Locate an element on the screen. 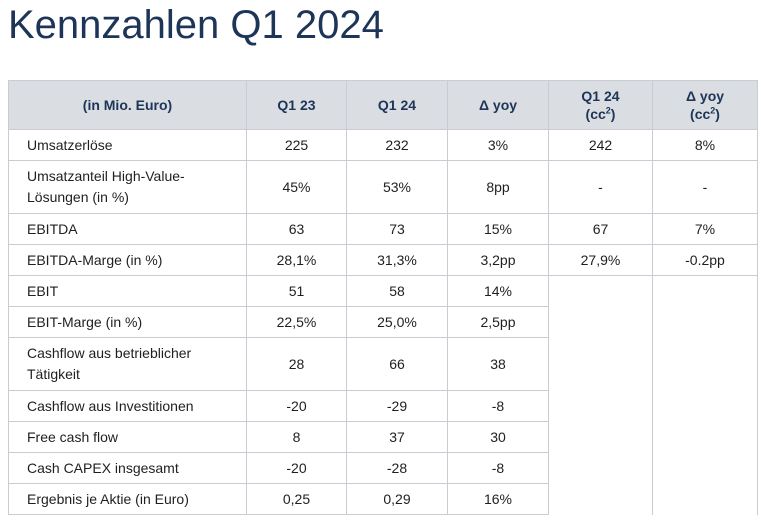  cell-q1-23: 8 is located at coordinates (296, 437).